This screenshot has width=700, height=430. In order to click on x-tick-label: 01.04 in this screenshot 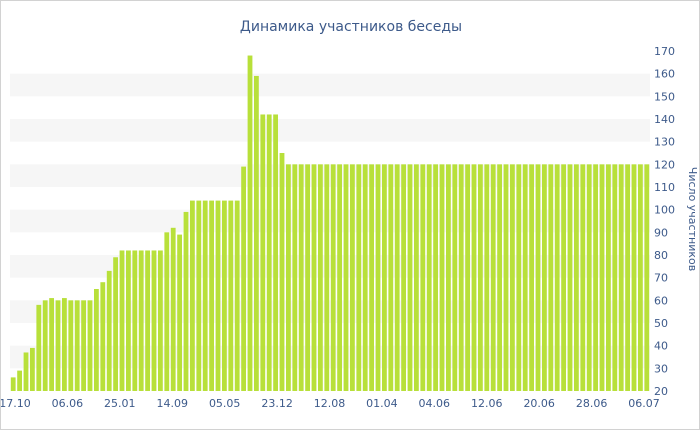, I will do `click(382, 403)`.